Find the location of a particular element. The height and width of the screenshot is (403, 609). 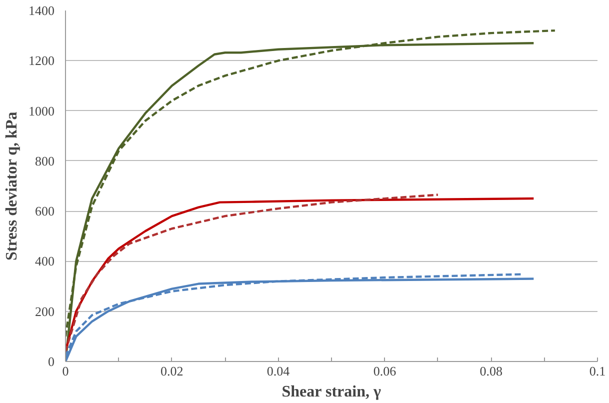

x-tick-label: 0.02 is located at coordinates (172, 371).